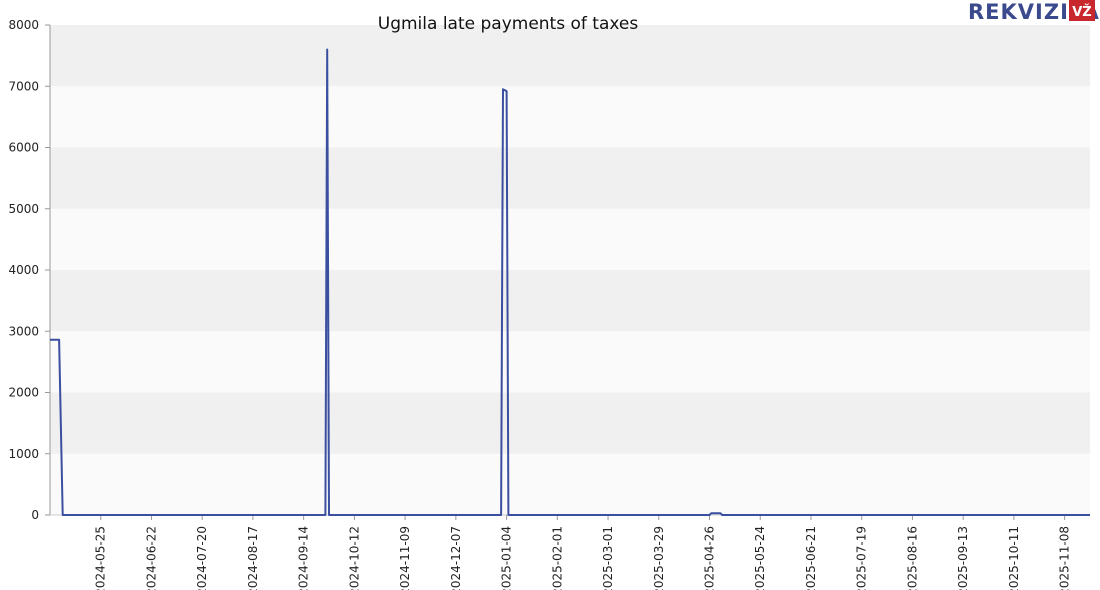  What do you see at coordinates (760, 558) in the screenshot?
I see `x-tick-label: 2025-05-24` at bounding box center [760, 558].